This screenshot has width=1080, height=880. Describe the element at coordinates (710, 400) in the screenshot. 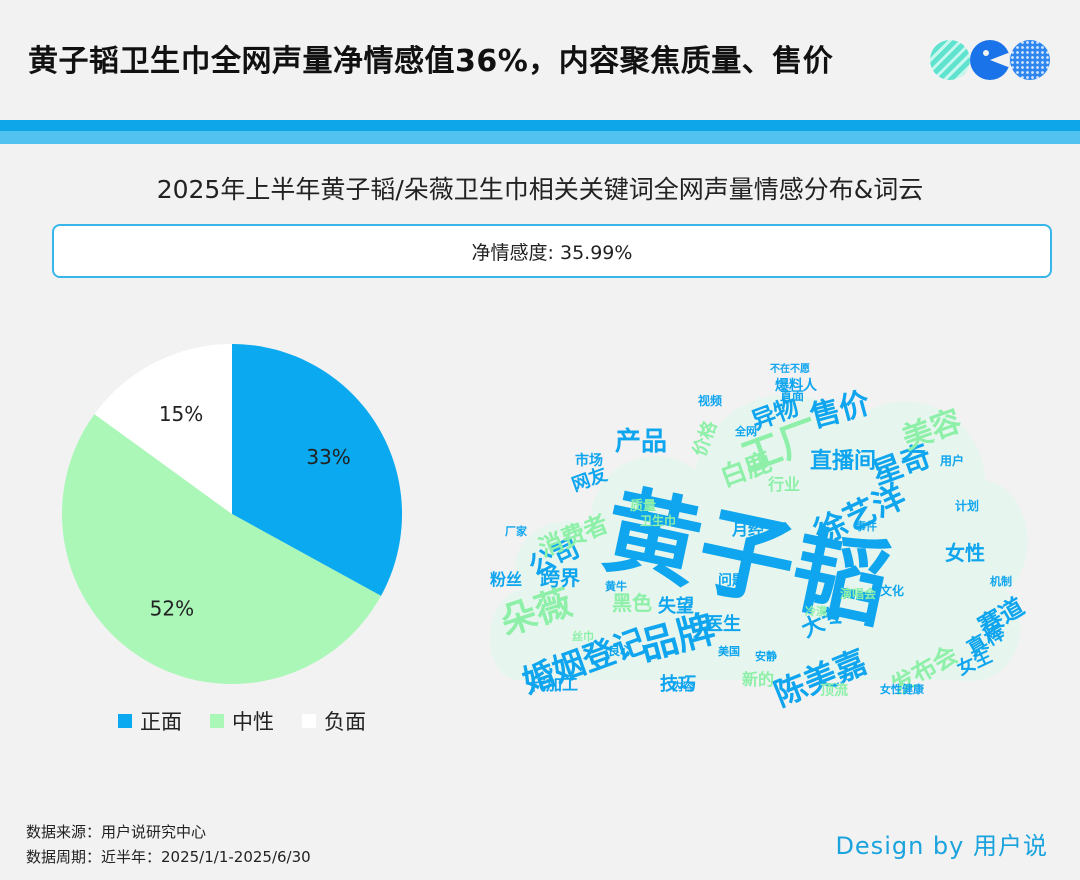

I see `cloud-word: 视频` at that location.